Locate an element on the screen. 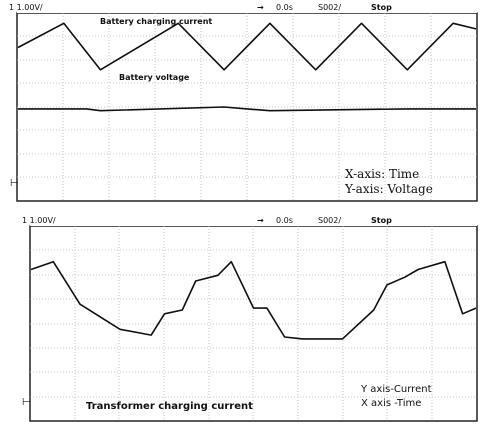 This screenshot has width=481, height=425. trace-battery-voltage is located at coordinates (247, 109).